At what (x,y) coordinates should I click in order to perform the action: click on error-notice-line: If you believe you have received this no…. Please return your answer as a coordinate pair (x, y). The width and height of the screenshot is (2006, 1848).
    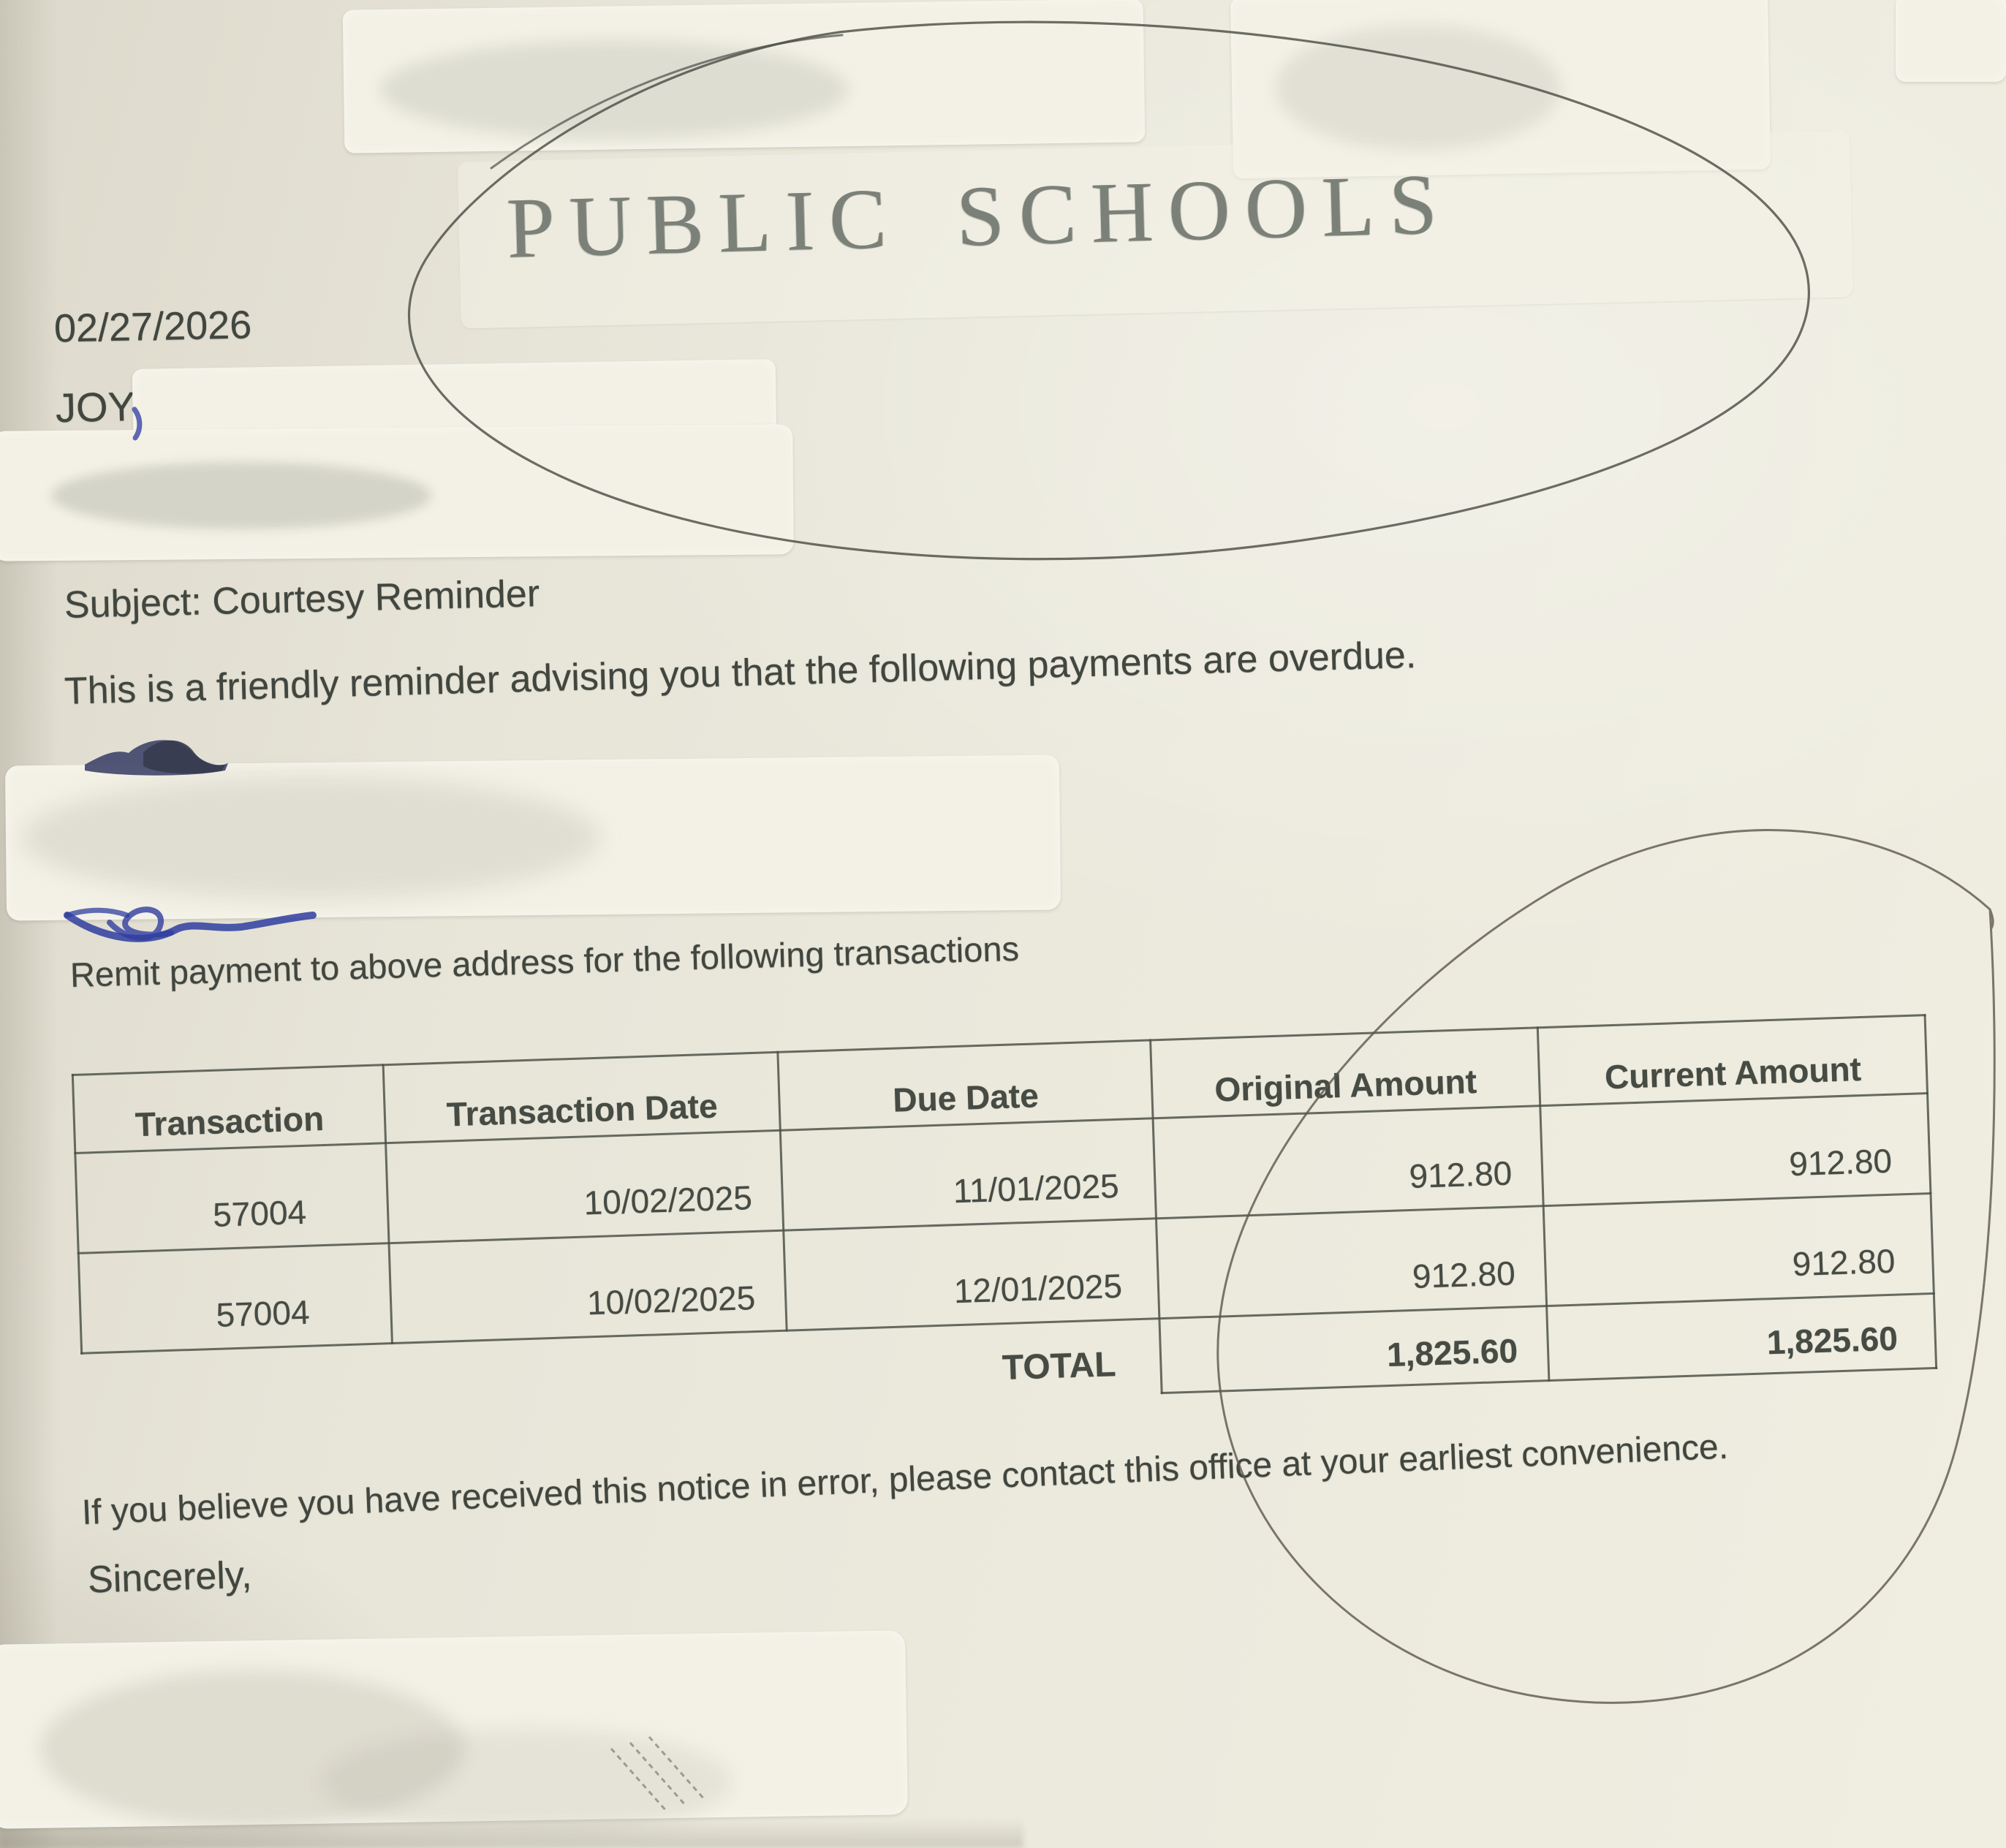
    Looking at the image, I should click on (904, 1479).